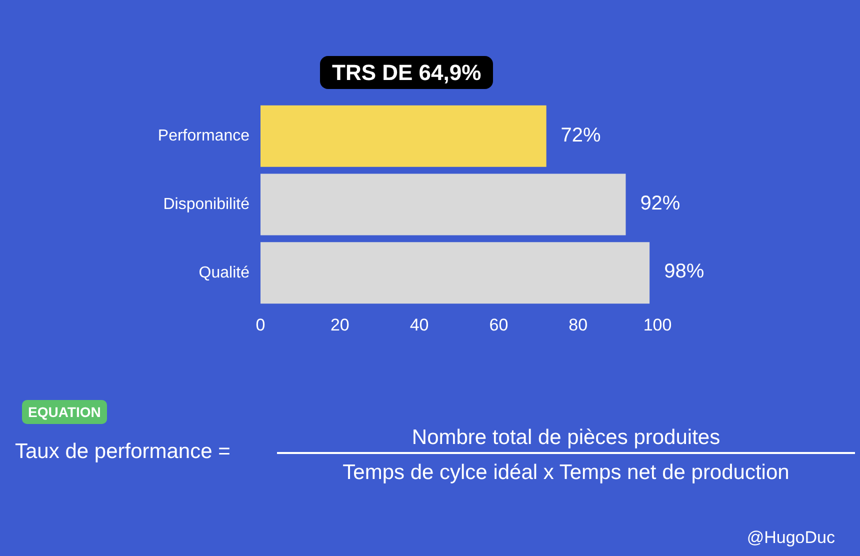 This screenshot has height=556, width=860. Describe the element at coordinates (206, 204) in the screenshot. I see `y-tick-label: Disponibilité` at that location.